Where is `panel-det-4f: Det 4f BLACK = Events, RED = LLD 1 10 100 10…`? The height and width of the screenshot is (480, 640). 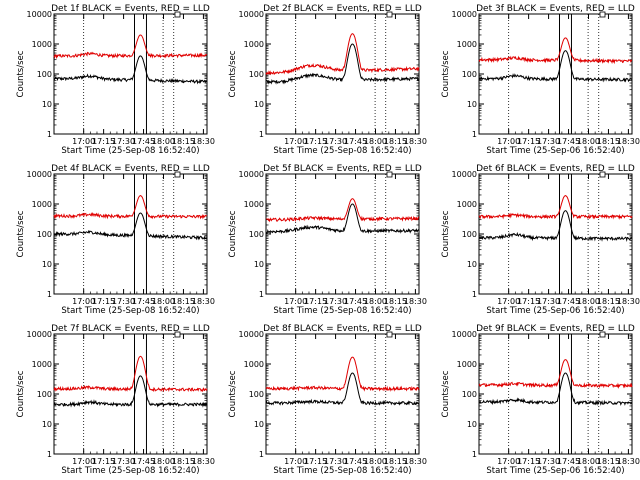
panel-det-4f: Det 4f BLACK = Events, RED = LLD 1 10 100 10… is located at coordinates (115, 240).